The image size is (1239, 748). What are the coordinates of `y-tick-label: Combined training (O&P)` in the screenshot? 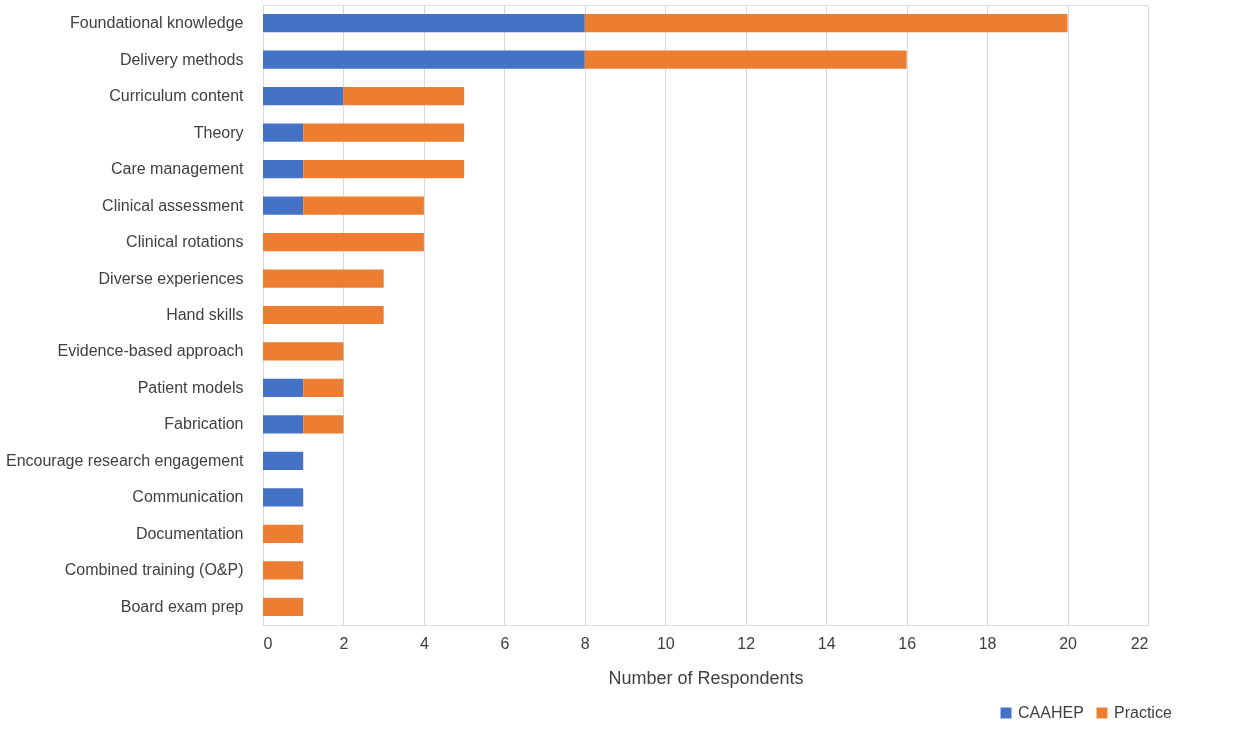 It's located at (154, 570).